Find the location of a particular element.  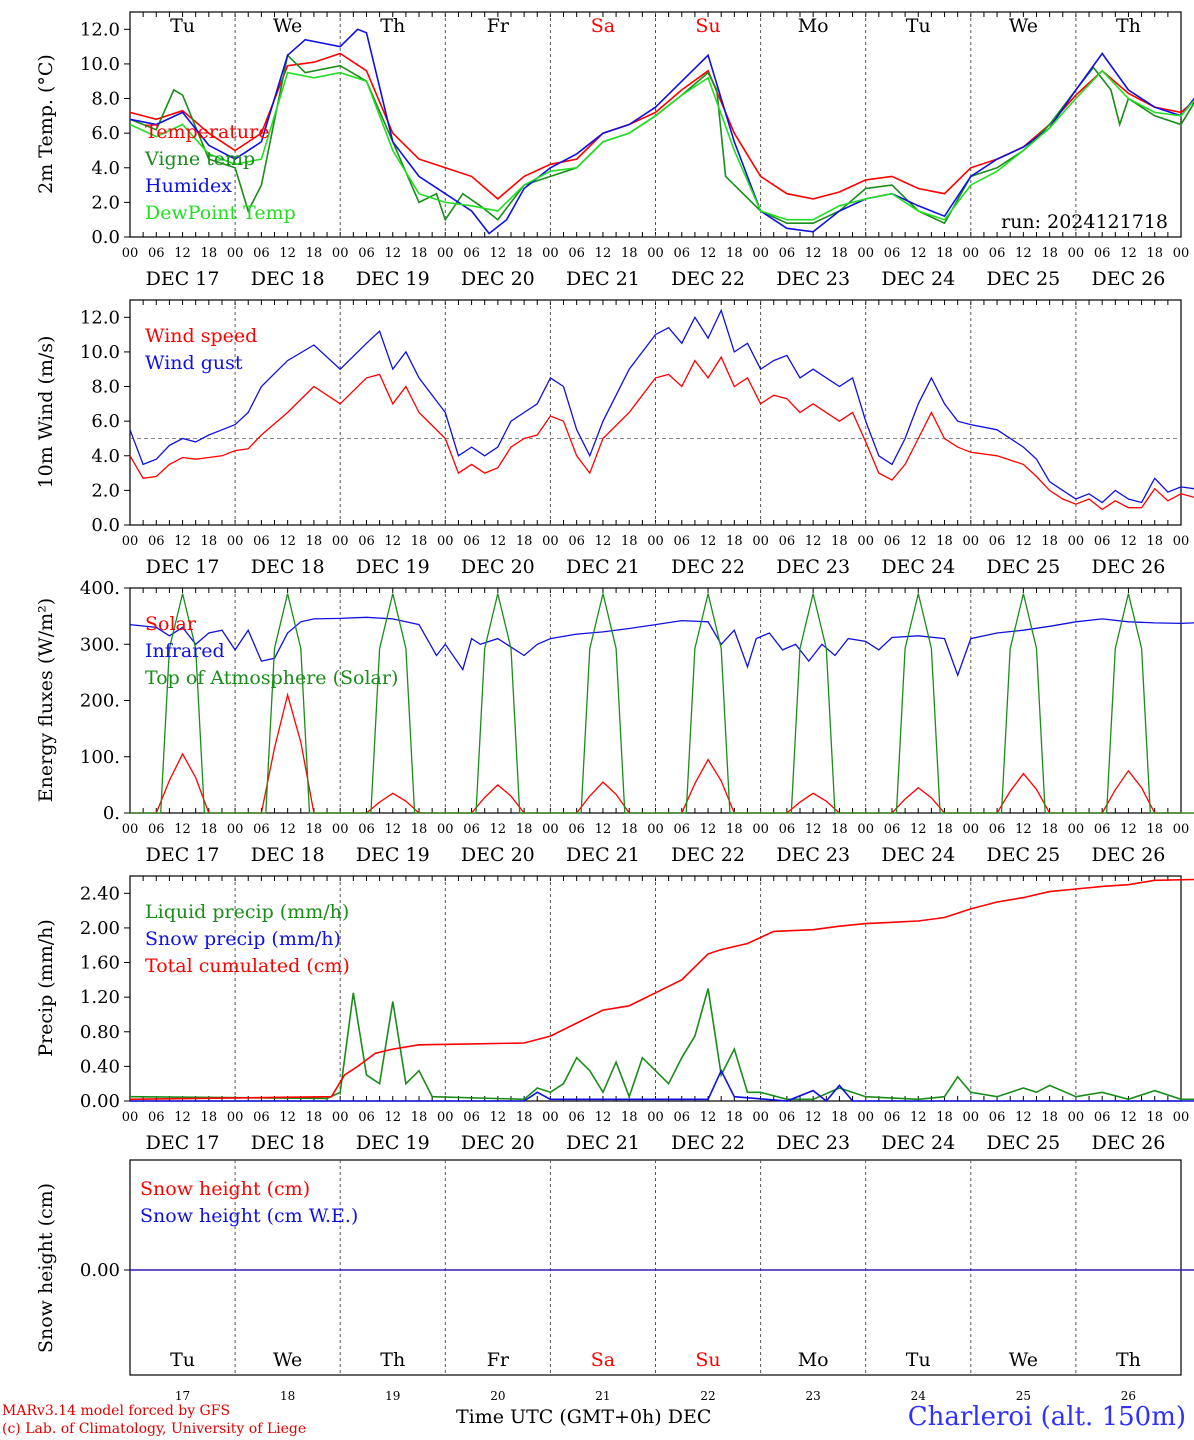

legend-entry: Infrared is located at coordinates (185, 651).